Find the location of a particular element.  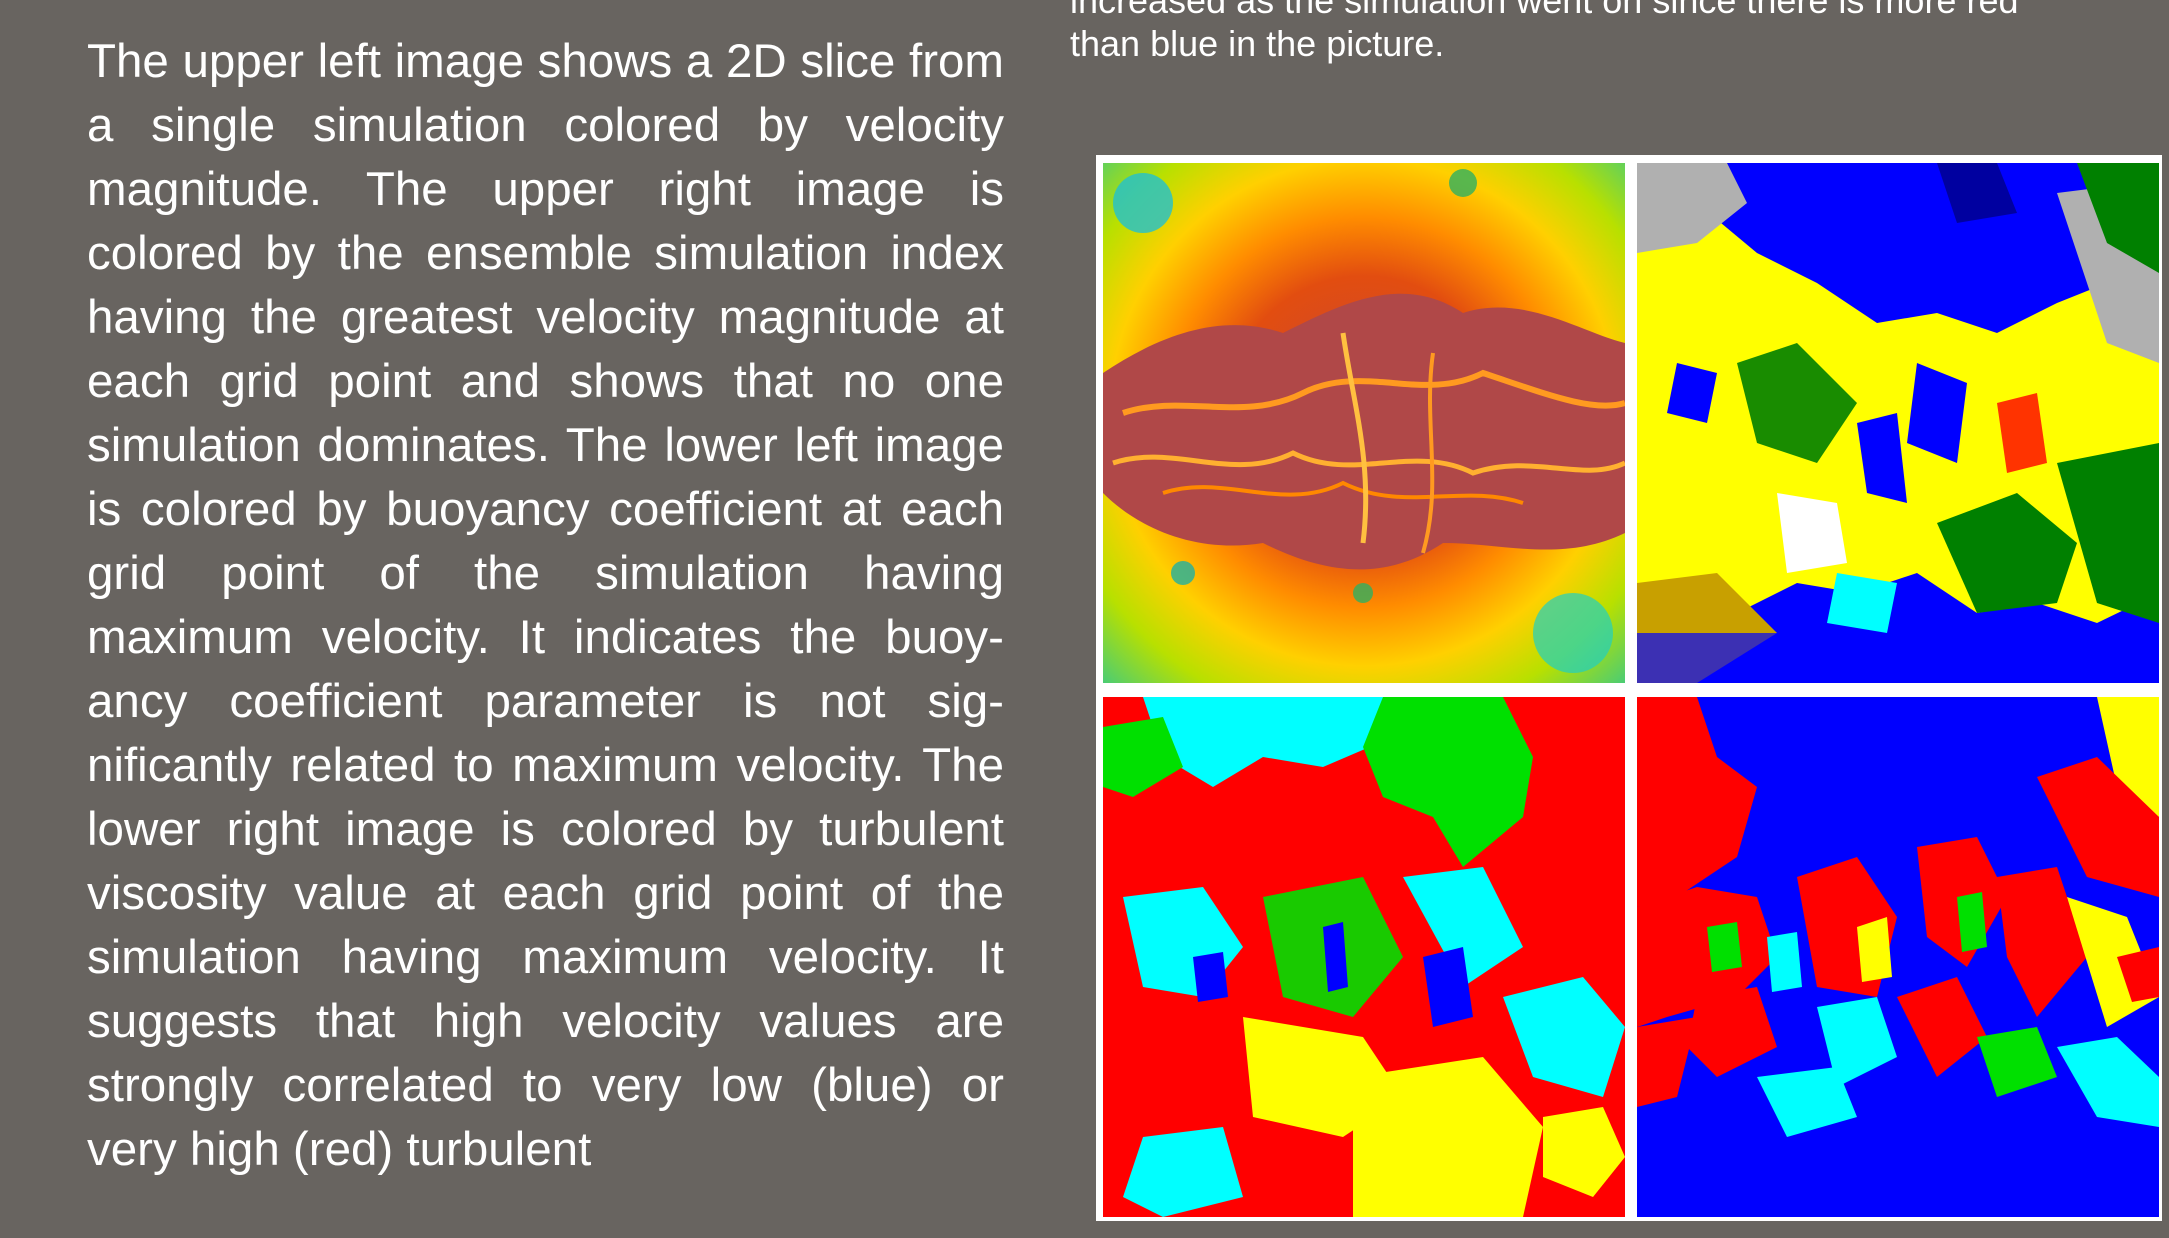

ensemble-index-image is located at coordinates (1898, 423).